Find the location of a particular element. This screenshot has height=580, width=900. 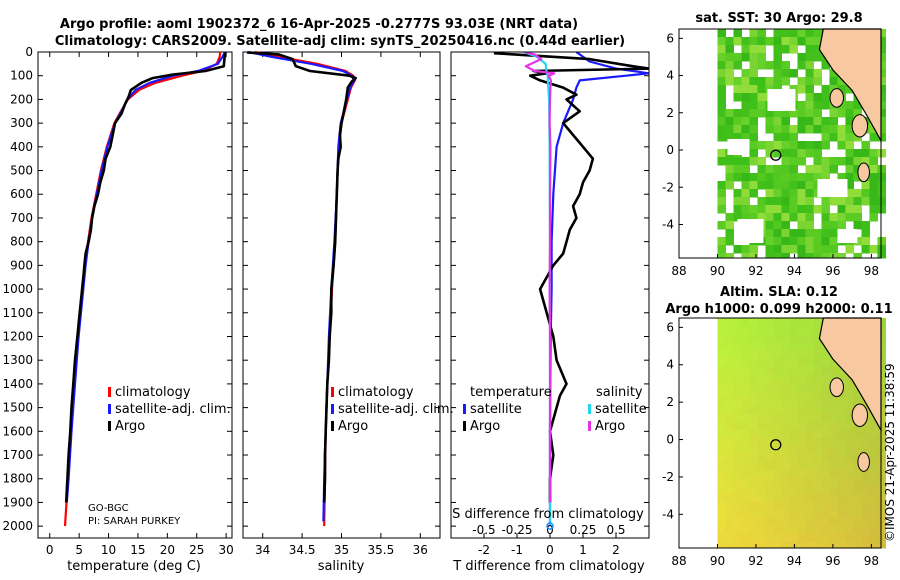

x-tick-label: 96 is located at coordinates (832, 561).